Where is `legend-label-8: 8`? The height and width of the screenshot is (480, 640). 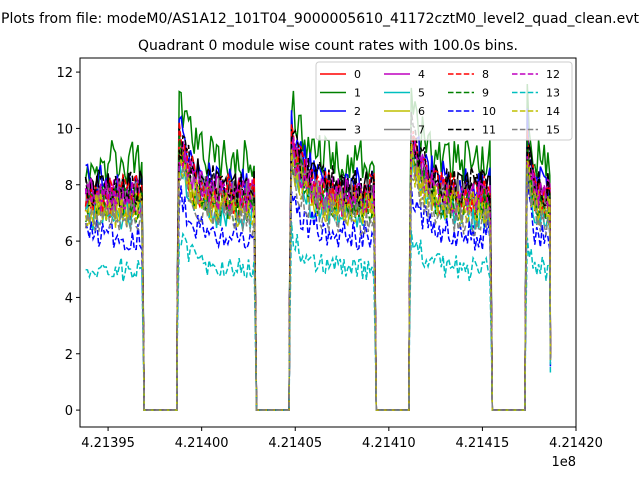 legend-label-8: 8 is located at coordinates (485, 74).